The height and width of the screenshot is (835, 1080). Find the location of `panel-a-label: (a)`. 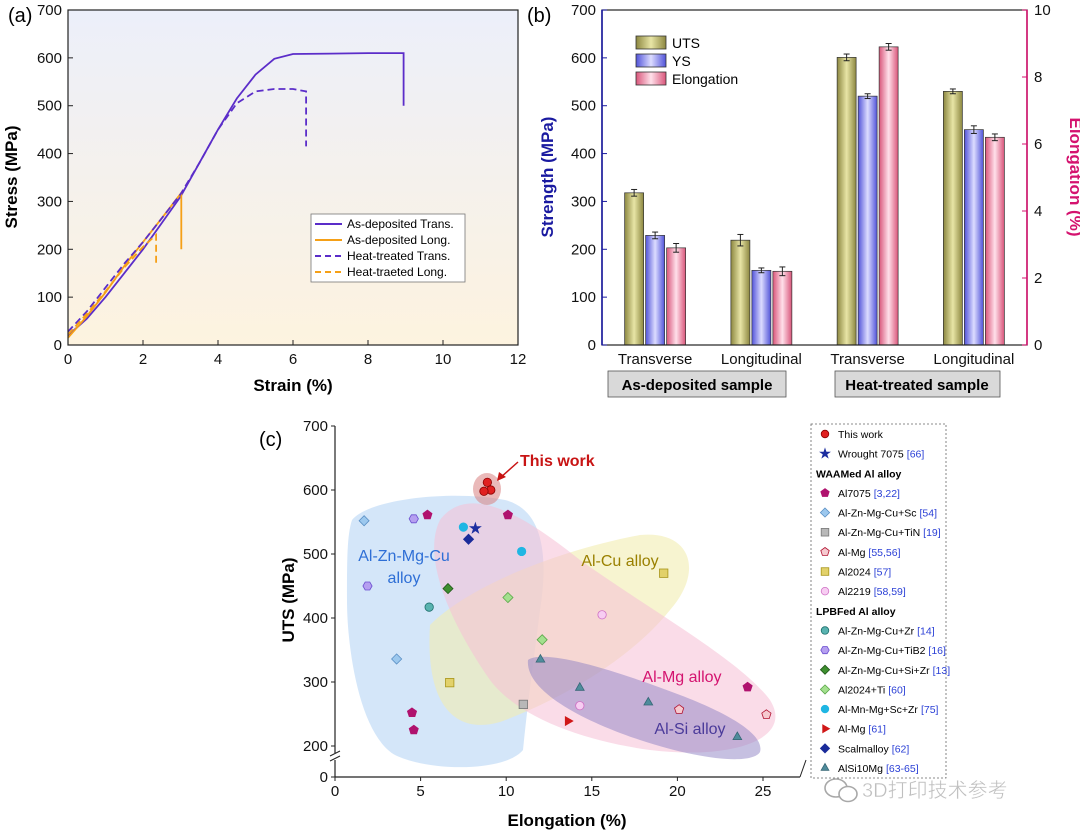

panel-a-label: (a) is located at coordinates (20, 16).